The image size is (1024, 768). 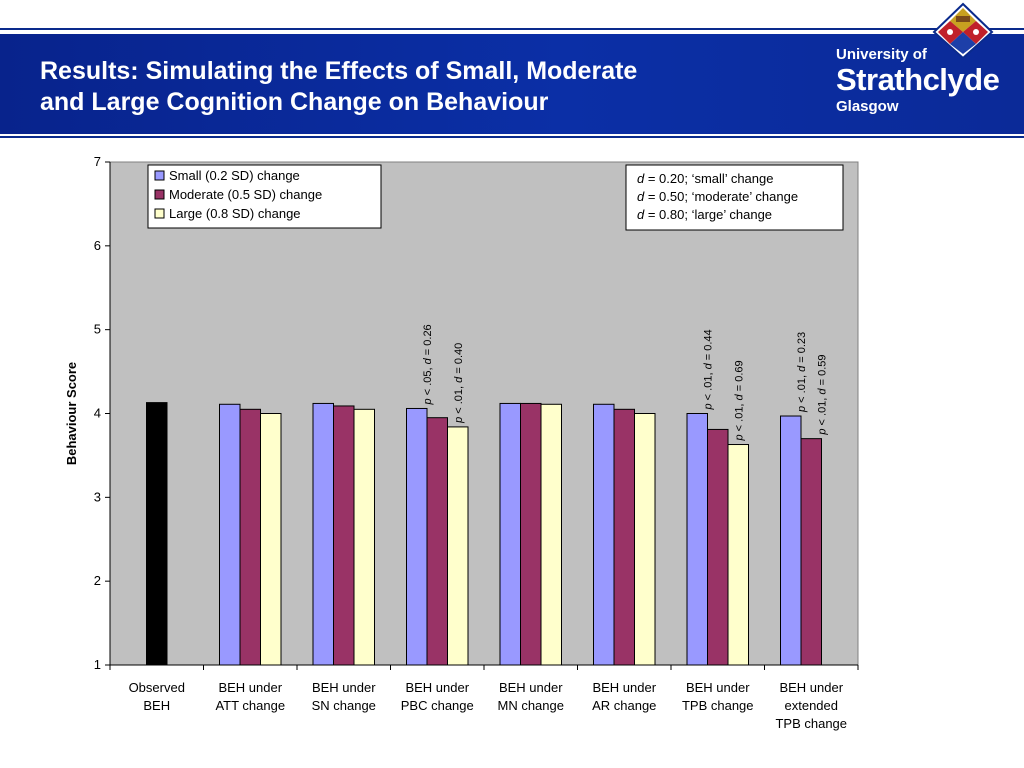 I want to click on significance-annotation: p < .01, d = 0.40, so click(x=459, y=383).